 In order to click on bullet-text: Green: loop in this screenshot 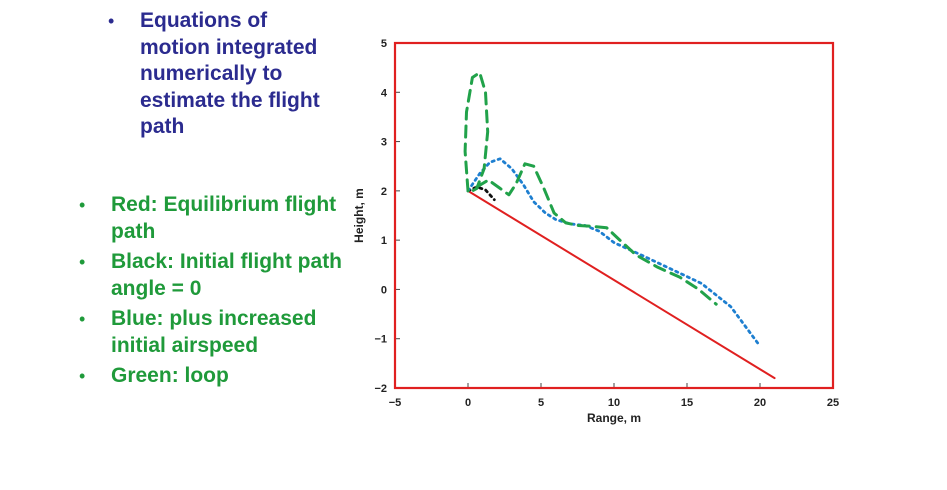, I will do `click(170, 375)`.